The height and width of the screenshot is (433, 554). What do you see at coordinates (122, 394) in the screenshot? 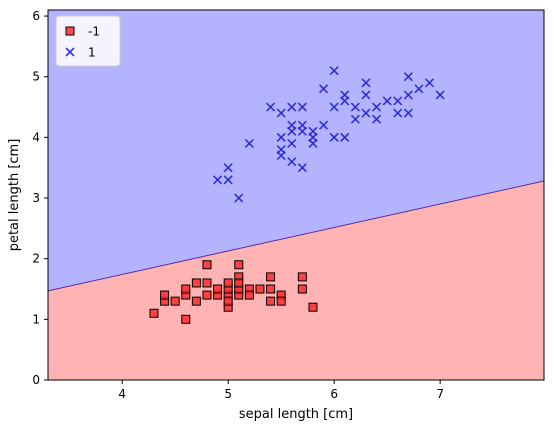
I see `x-tick-label: 4` at bounding box center [122, 394].